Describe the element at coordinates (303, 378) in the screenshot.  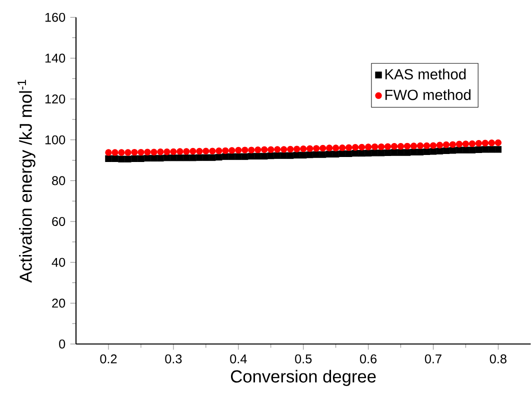
I see `x-axis-title: Conversion degree` at that location.